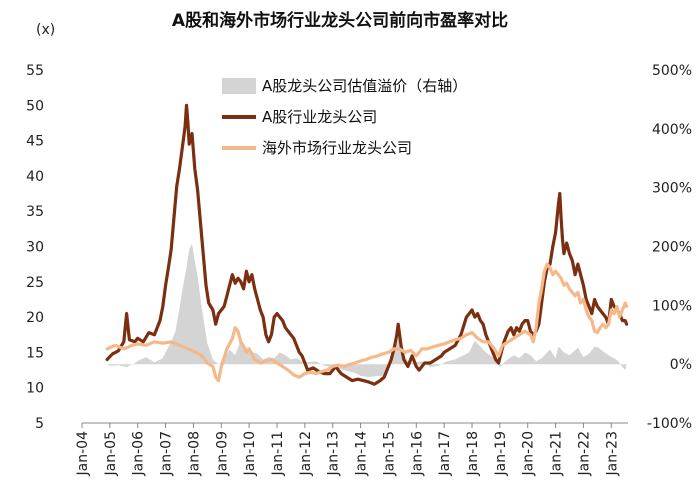  What do you see at coordinates (319, 117) in the screenshot?
I see `legend-label-1: A股行业龙头公司` at bounding box center [319, 117].